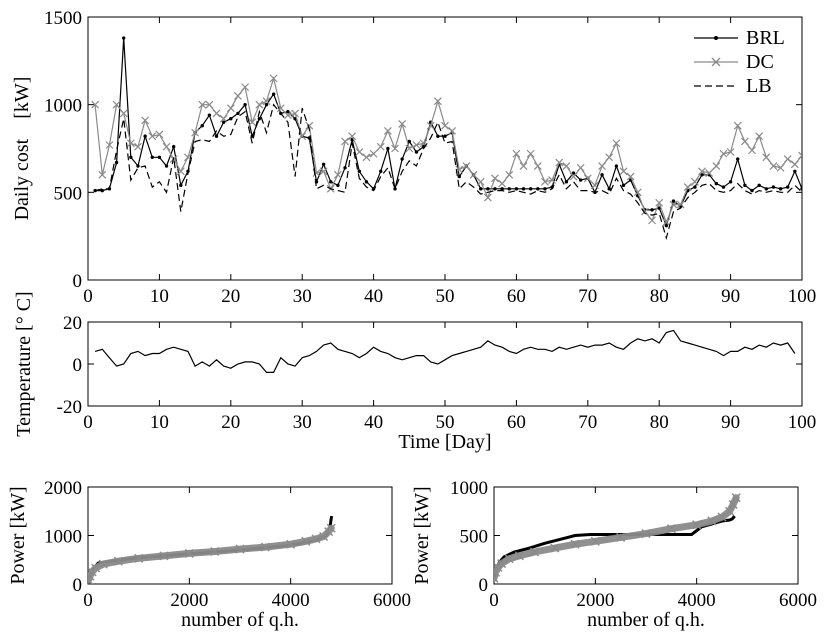  Describe the element at coordinates (159, 422) in the screenshot. I see `x-tick-label: 10` at that location.